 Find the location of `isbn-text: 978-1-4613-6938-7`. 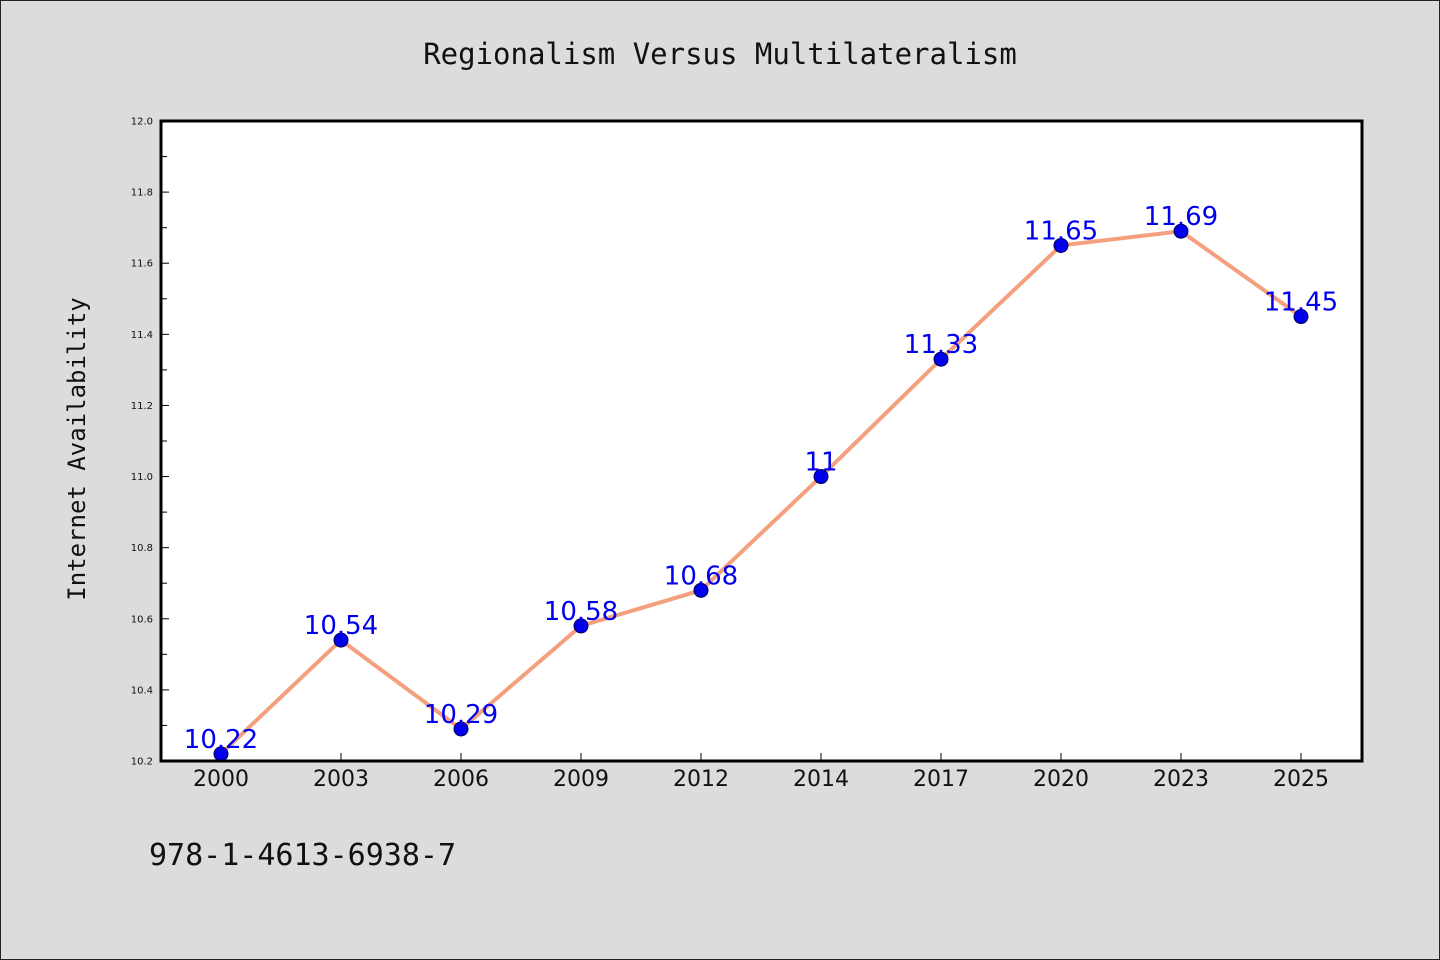

isbn-text: 978-1-4613-6938-7 is located at coordinates (302, 855).